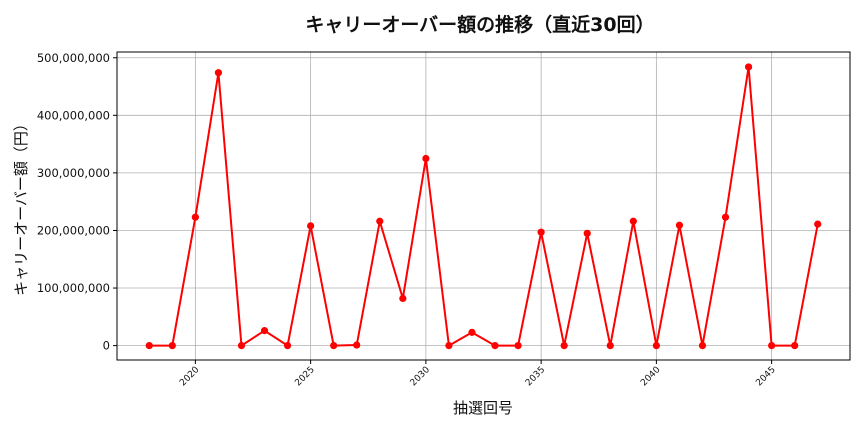 Image resolution: width=864 pixels, height=432 pixels. I want to click on x-axis-ticks: 2020 2025 2030 2035 2040 2045, so click(478, 374).